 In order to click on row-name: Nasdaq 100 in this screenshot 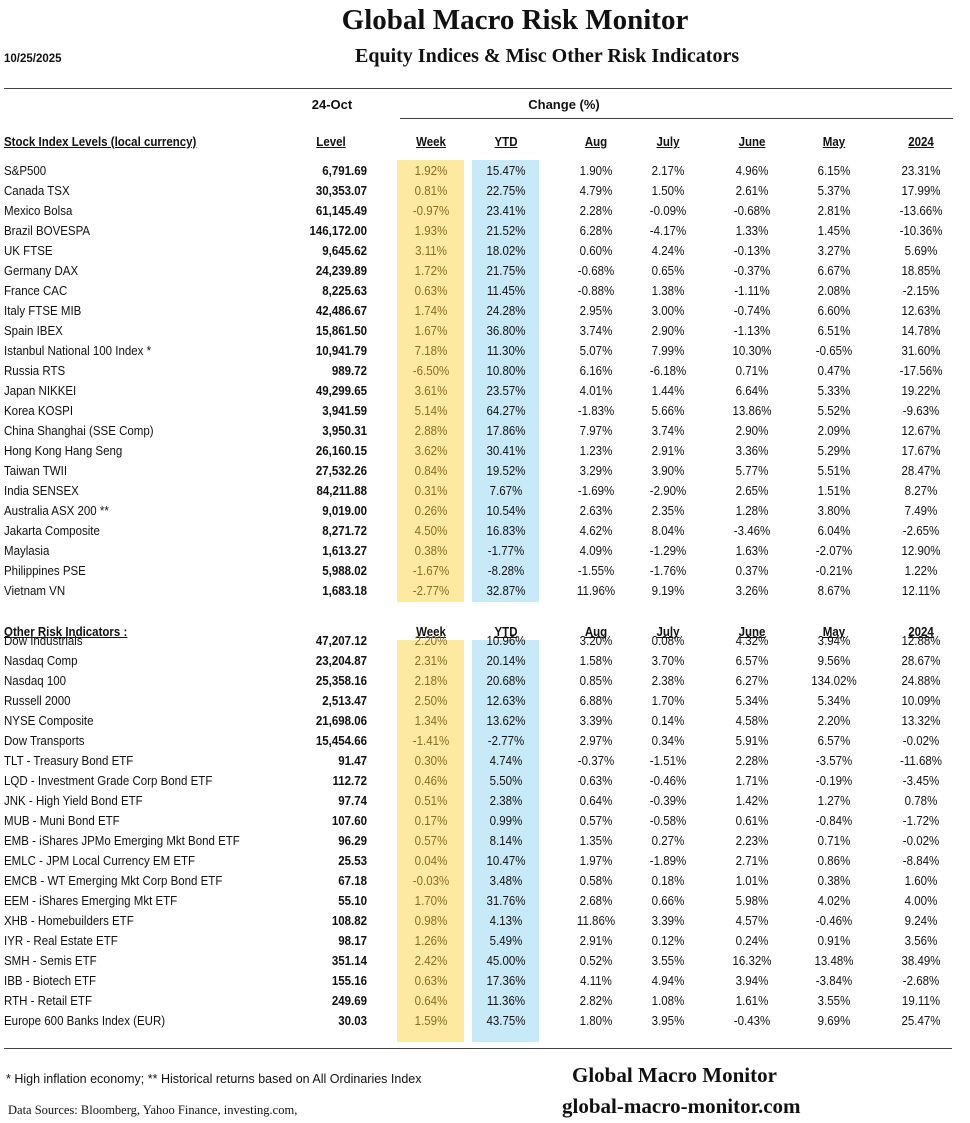, I will do `click(35, 681)`.